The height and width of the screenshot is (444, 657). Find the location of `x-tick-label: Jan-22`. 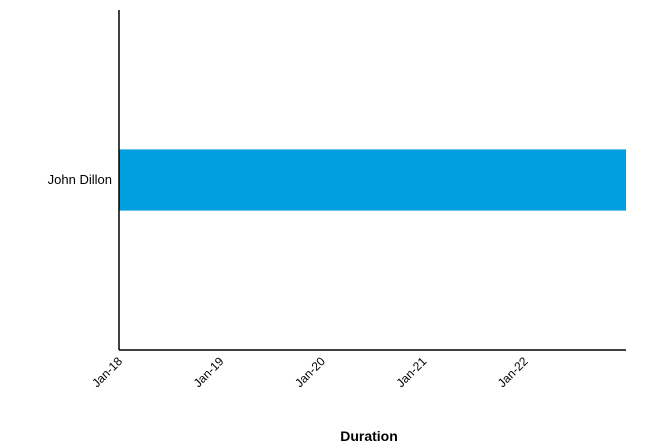

x-tick-label: Jan-22 is located at coordinates (513, 372).